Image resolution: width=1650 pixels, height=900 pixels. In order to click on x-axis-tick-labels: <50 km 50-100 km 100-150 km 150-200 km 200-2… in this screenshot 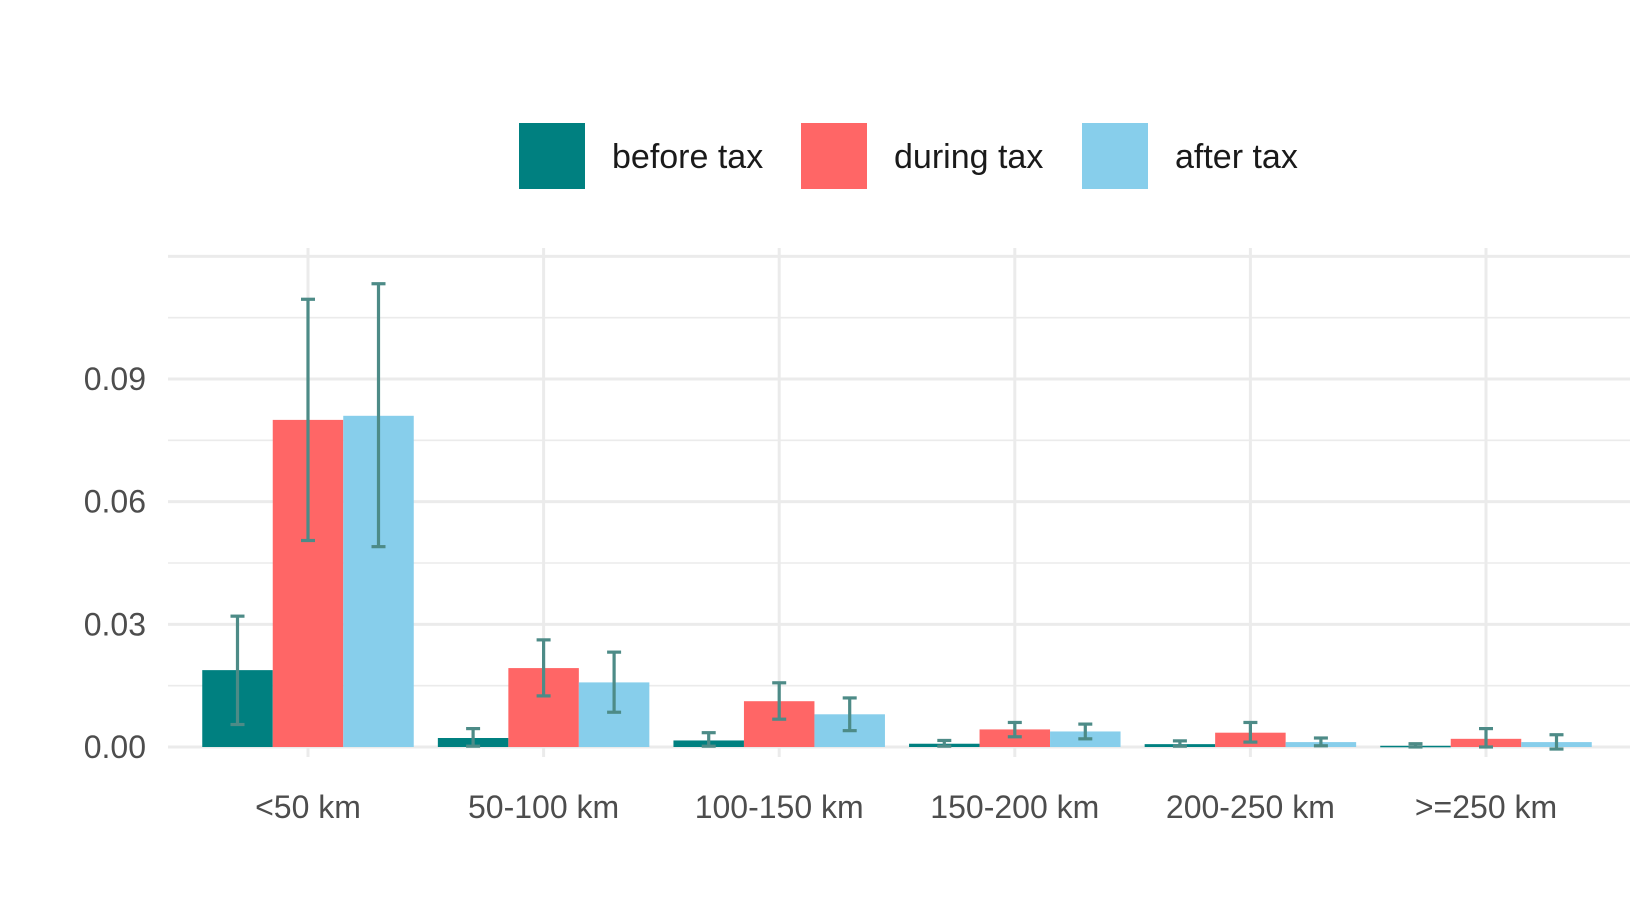, I will do `click(906, 807)`.